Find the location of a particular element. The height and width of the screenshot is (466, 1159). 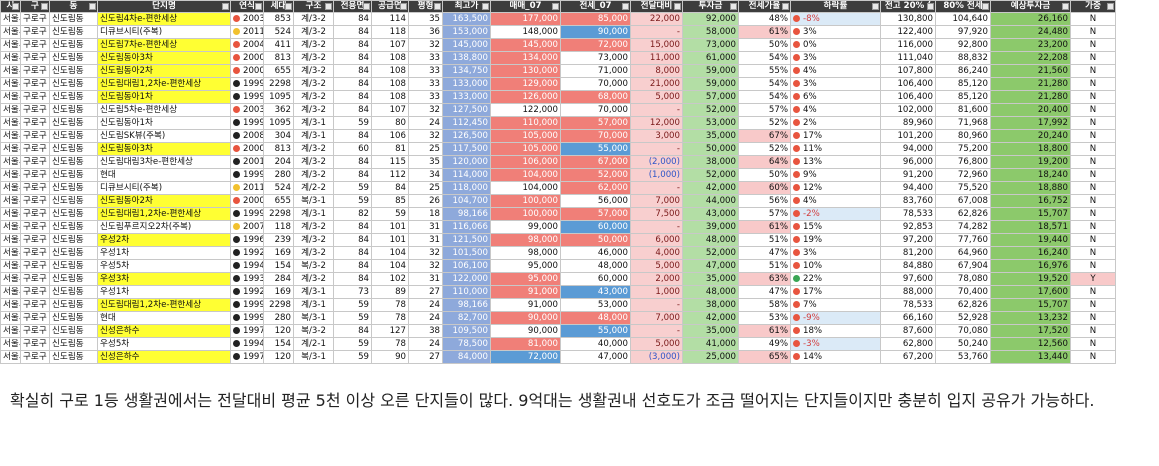

cell: 35,000 is located at coordinates (710, 136).